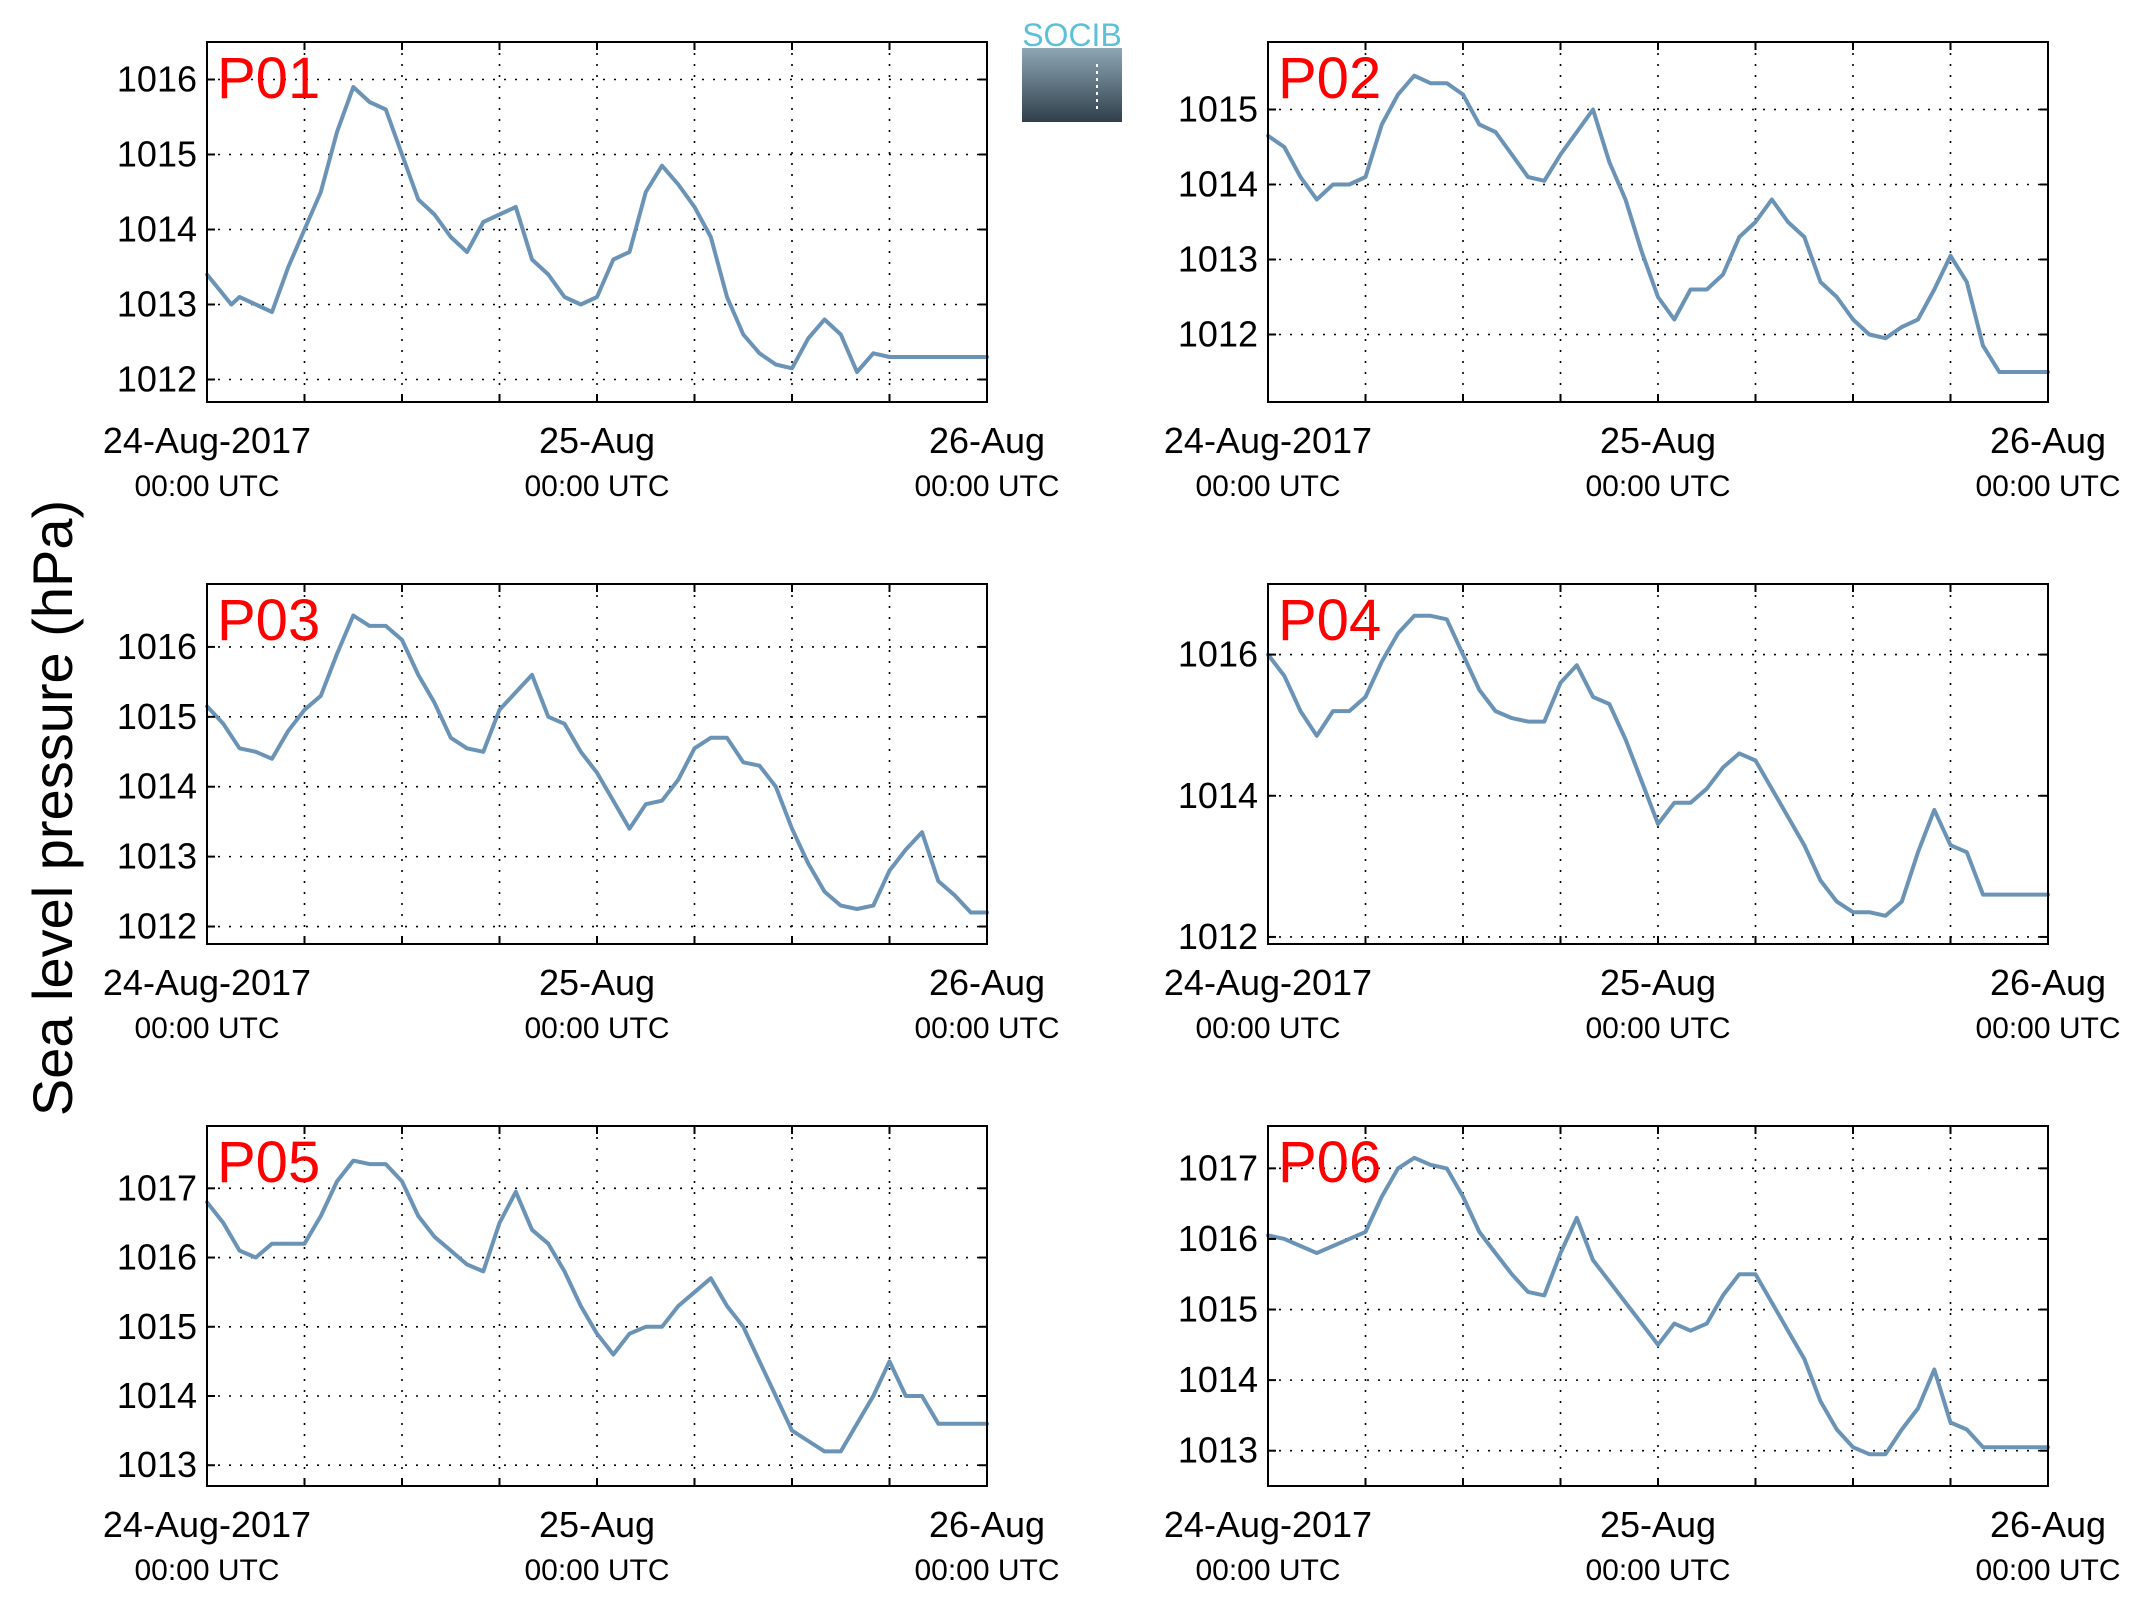  Describe the element at coordinates (1658, 1306) in the screenshot. I see `plot-frame` at that location.